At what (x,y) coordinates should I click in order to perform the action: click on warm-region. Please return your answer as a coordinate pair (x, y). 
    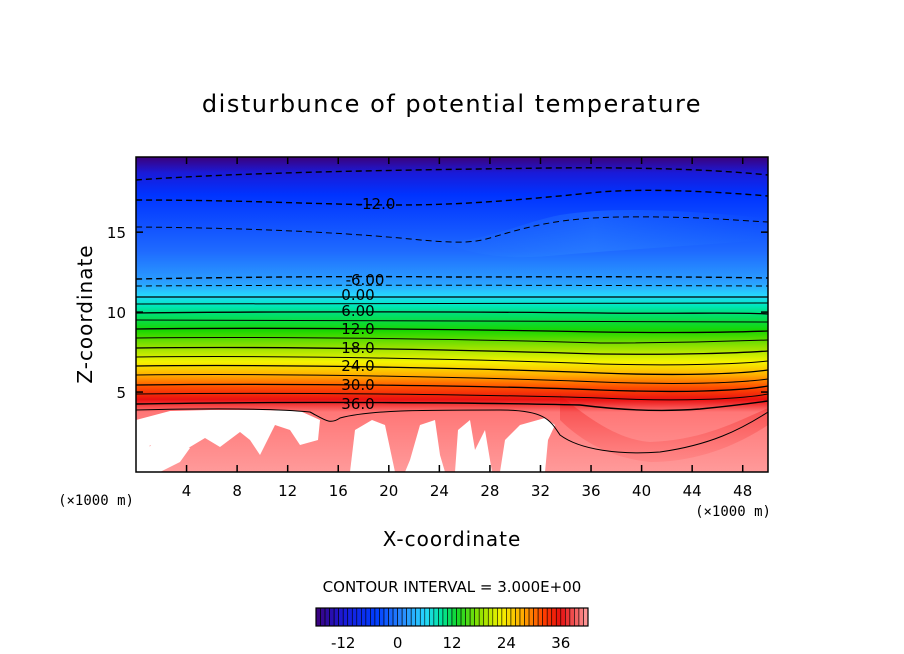
    Looking at the image, I should click on (664, 428).